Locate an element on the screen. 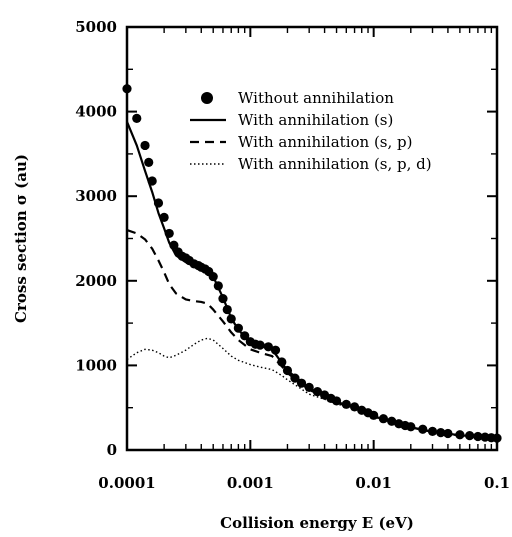 This screenshot has width=512, height=537. legend-label: Without annihilation is located at coordinates (316, 98).